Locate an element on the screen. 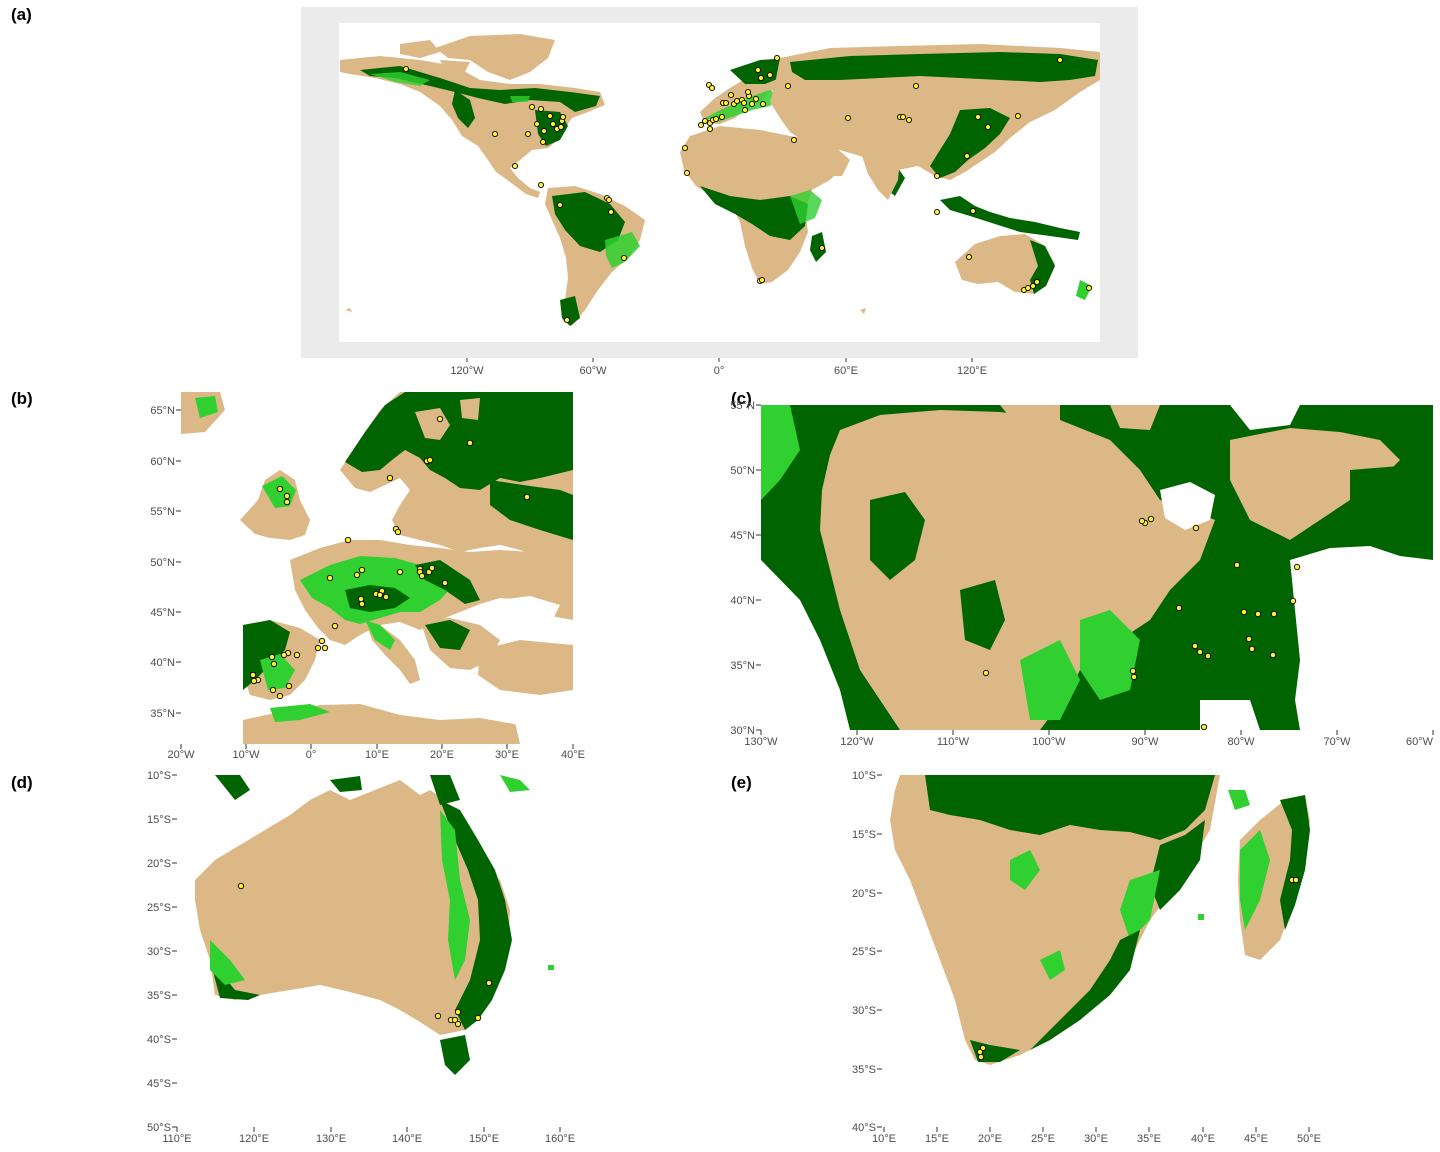 The width and height of the screenshot is (1440, 1152). panel-d-x-tick: 120°E is located at coordinates (254, 1139).